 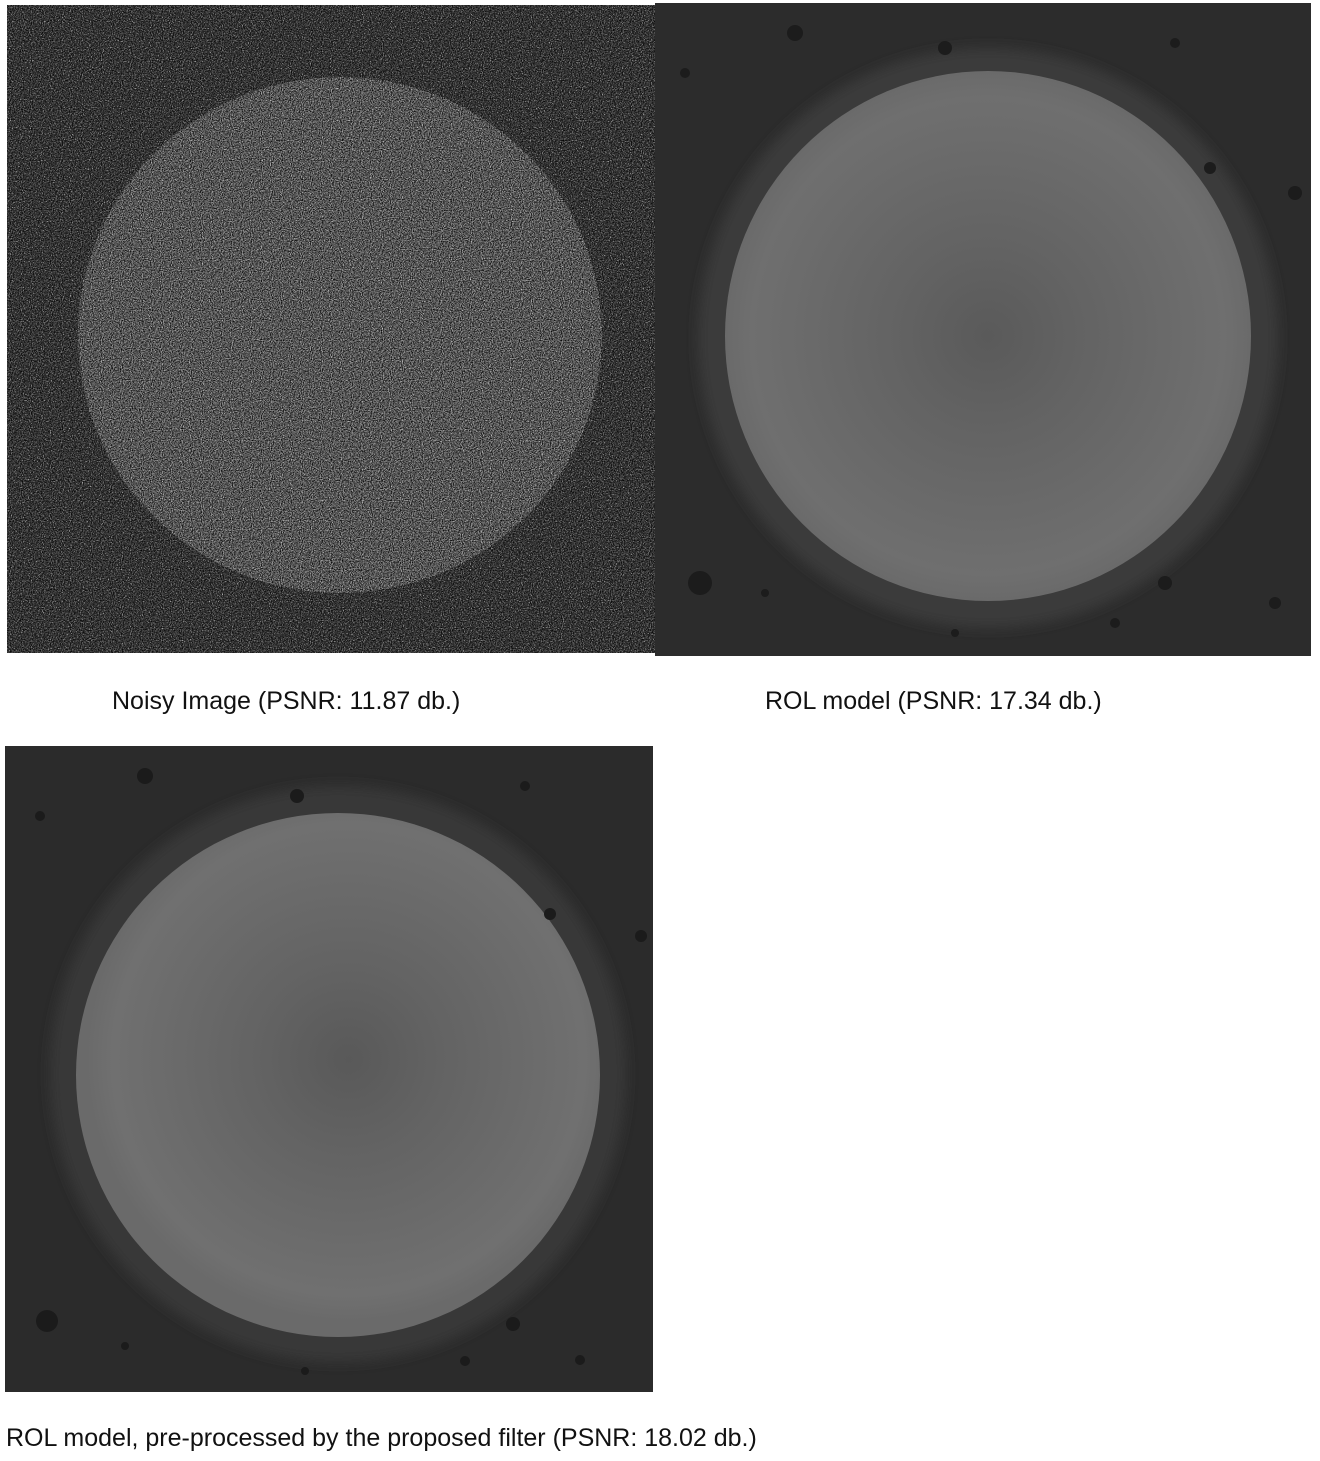 I want to click on noisy-image-caption: Noisy Image (PSNR: 11.87 db.), so click(x=286, y=701).